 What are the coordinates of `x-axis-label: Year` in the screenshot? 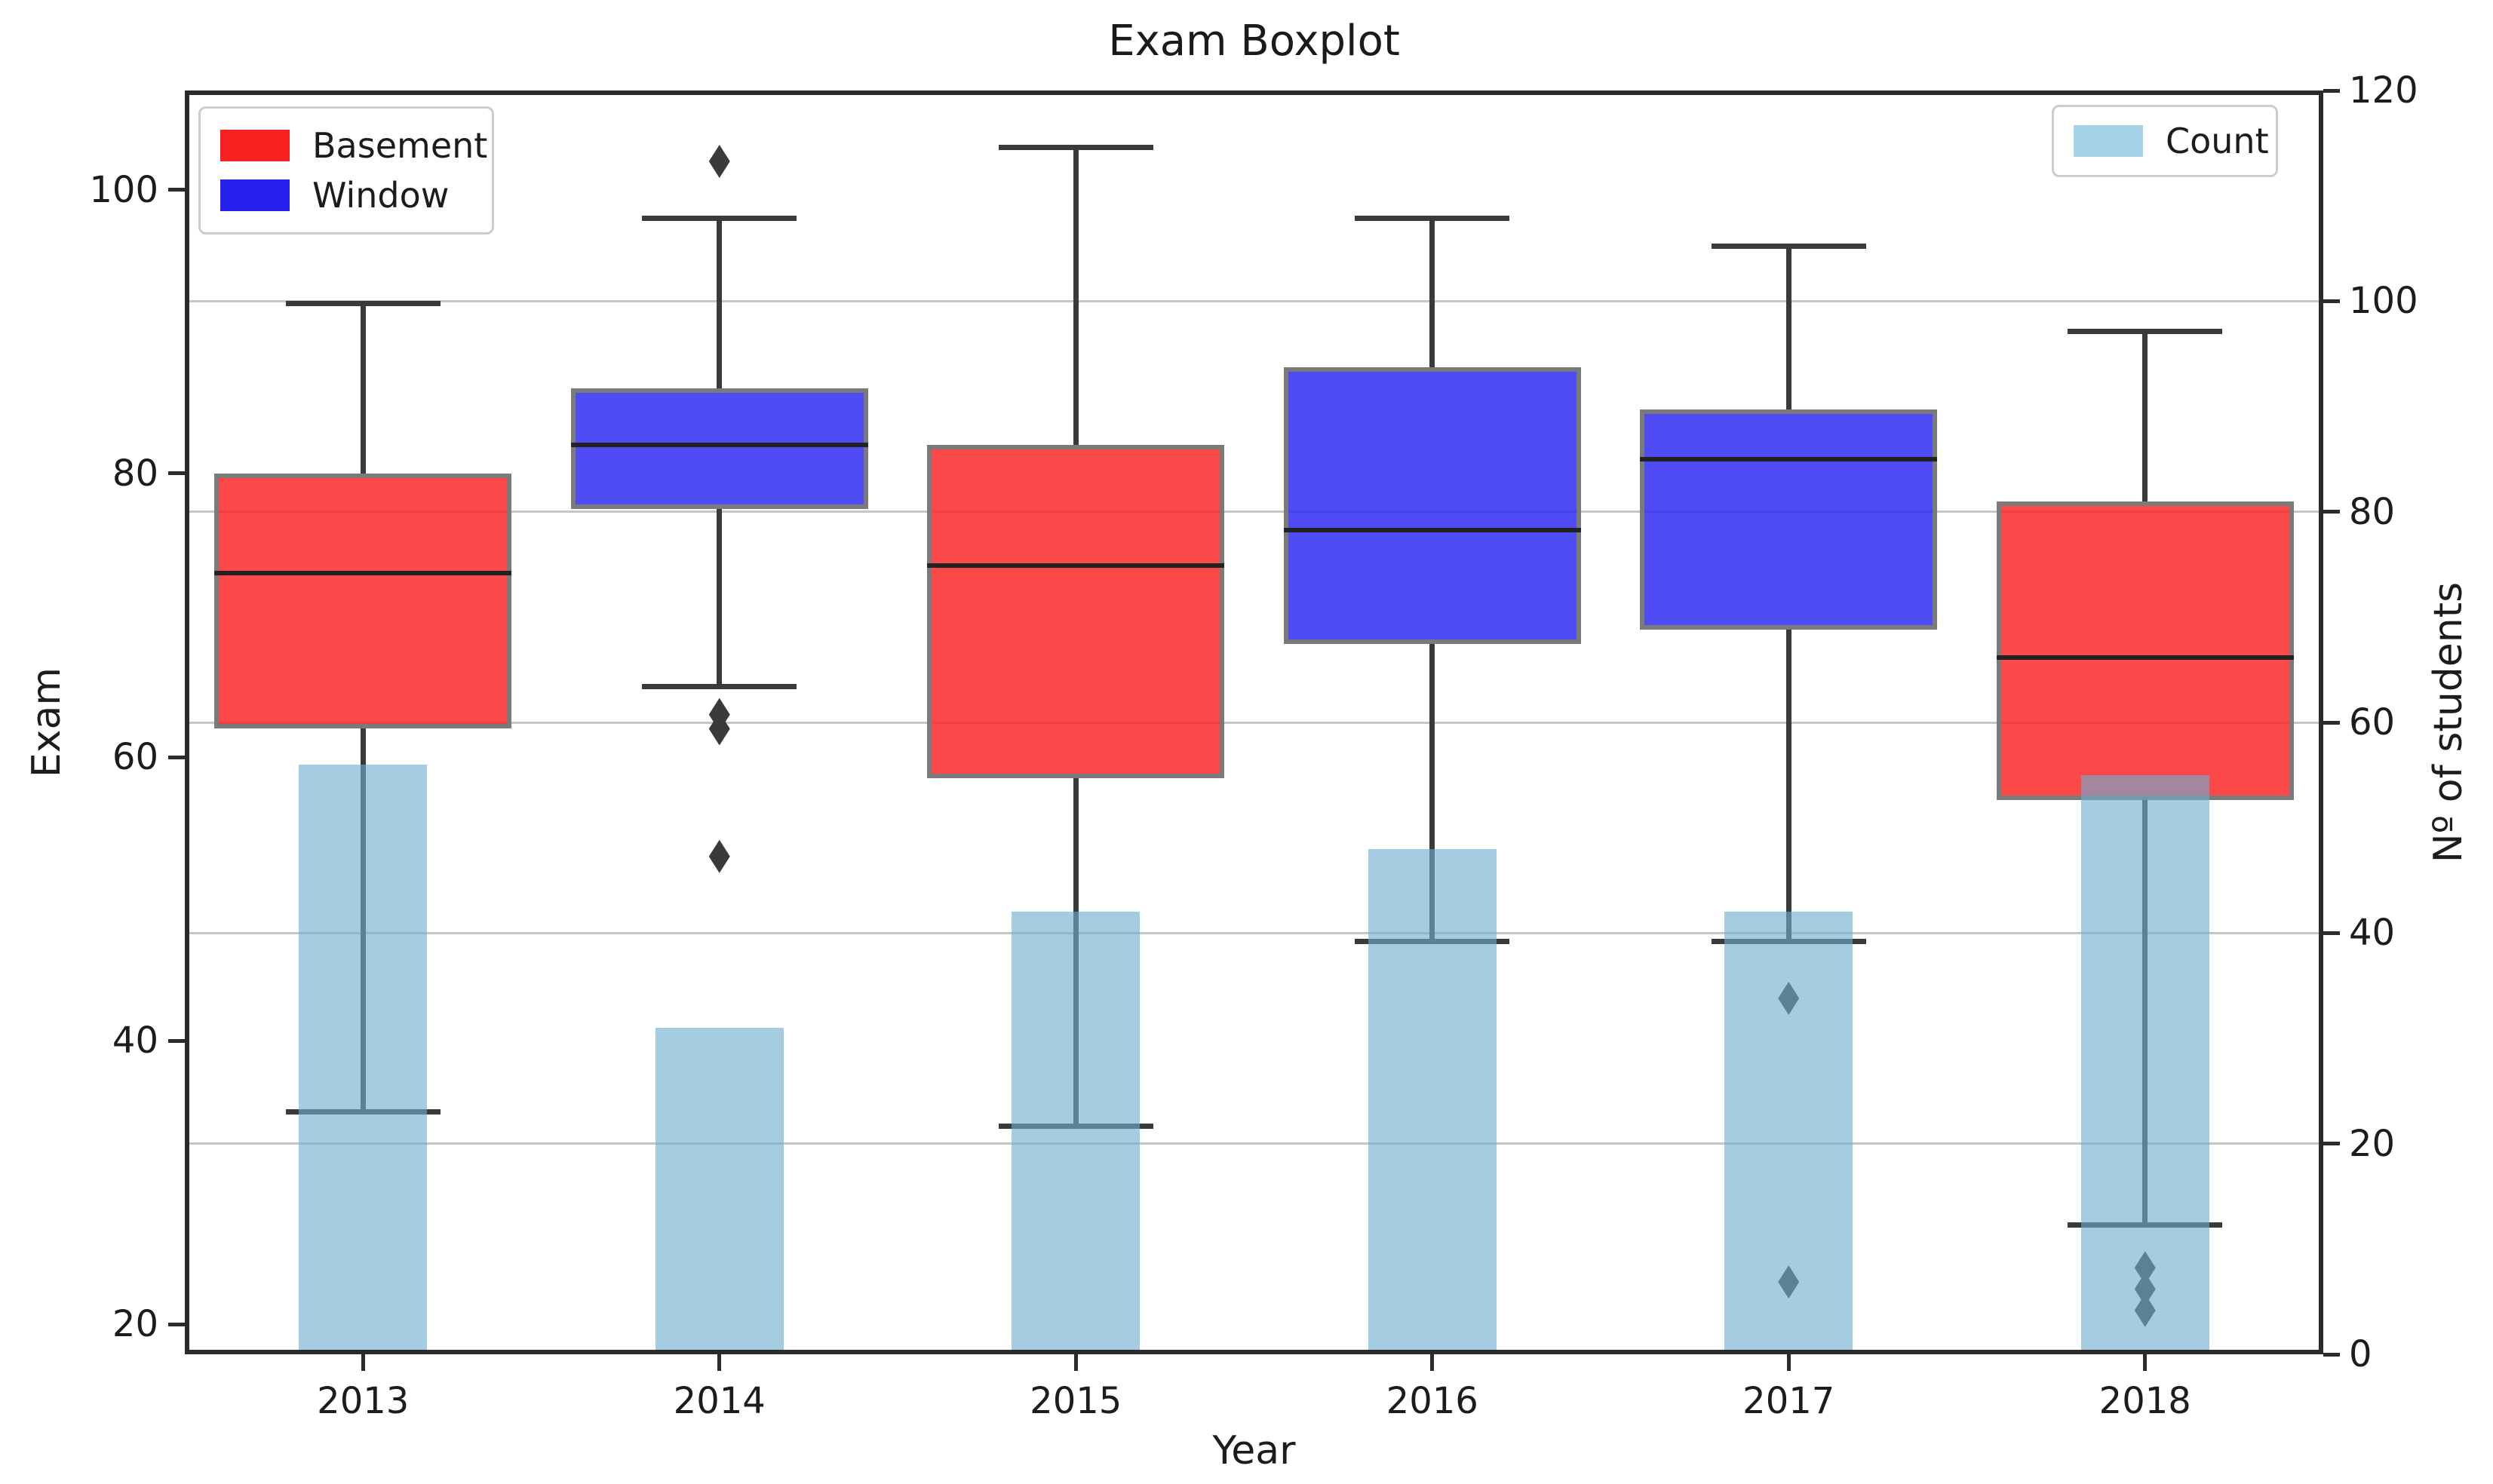 It's located at (1254, 1450).